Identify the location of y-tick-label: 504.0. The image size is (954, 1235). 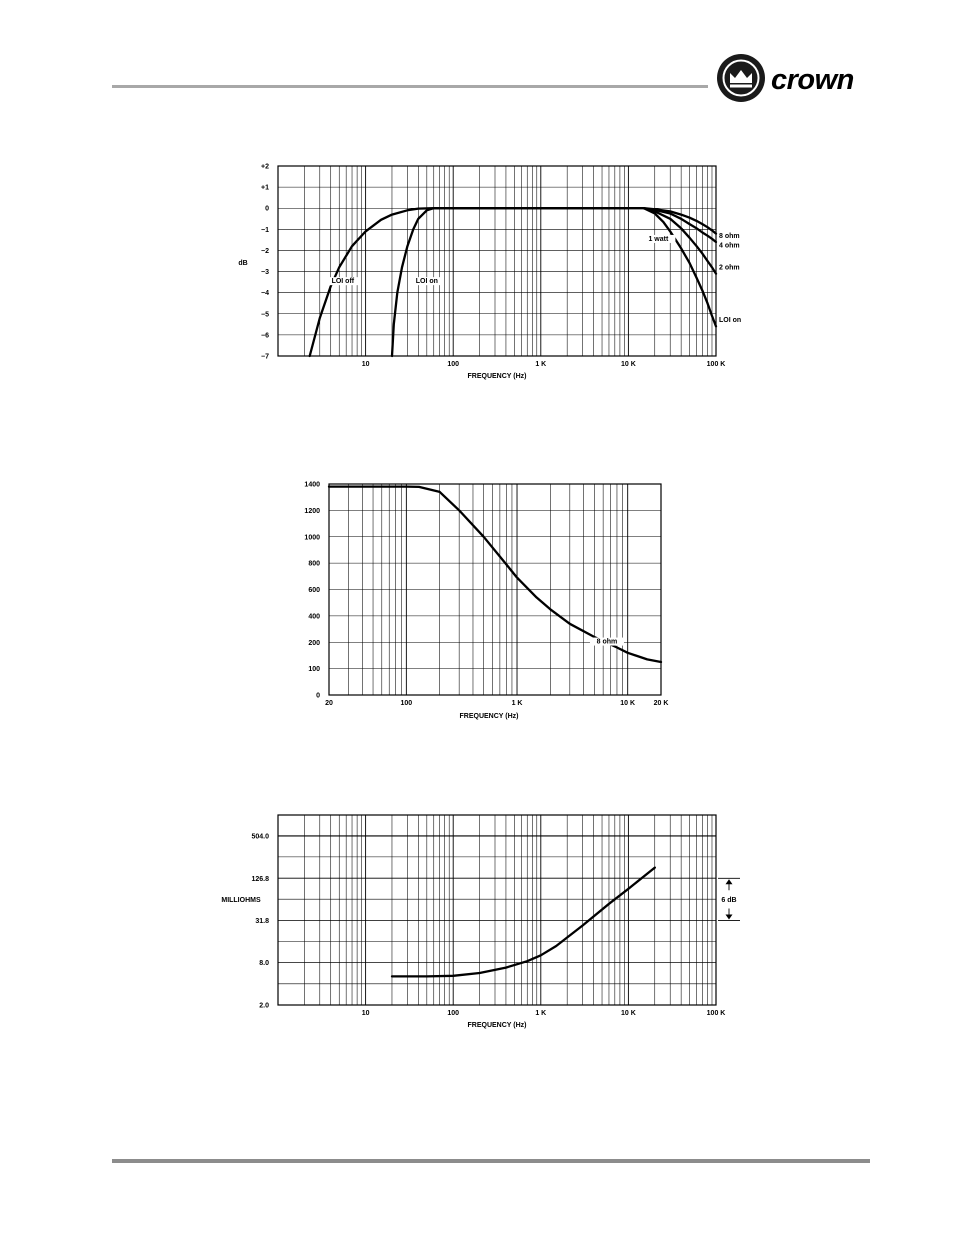
(260, 837).